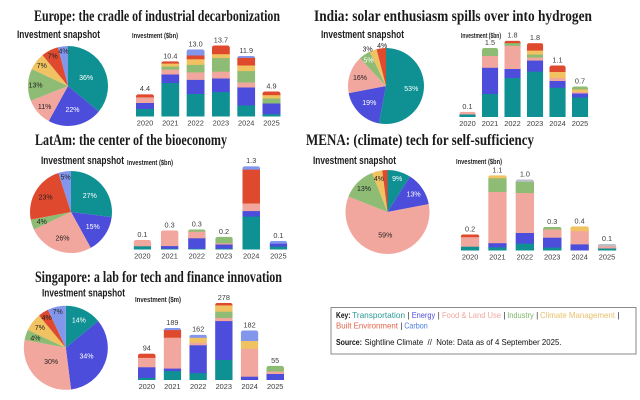  I want to click on svg-text: 26%, so click(62, 239).